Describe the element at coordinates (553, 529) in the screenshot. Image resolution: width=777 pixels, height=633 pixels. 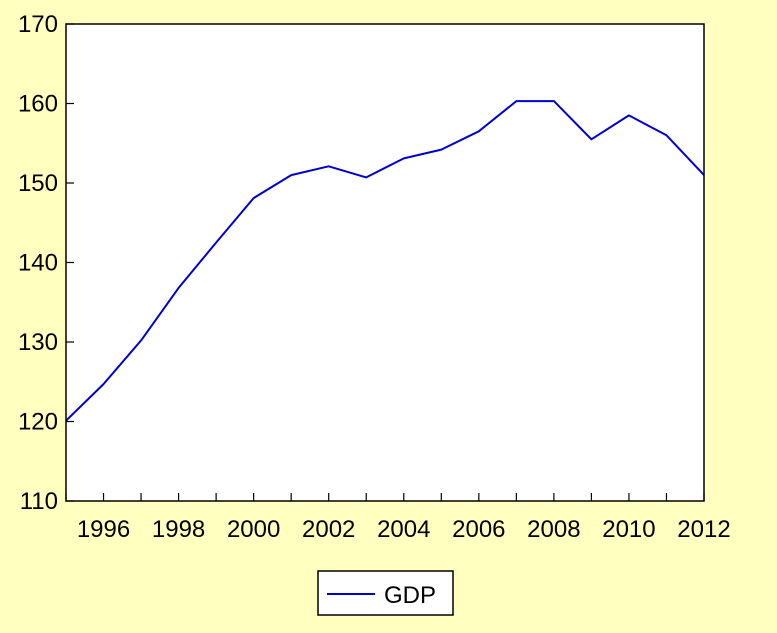
I see `x-tick-label: 2008` at that location.